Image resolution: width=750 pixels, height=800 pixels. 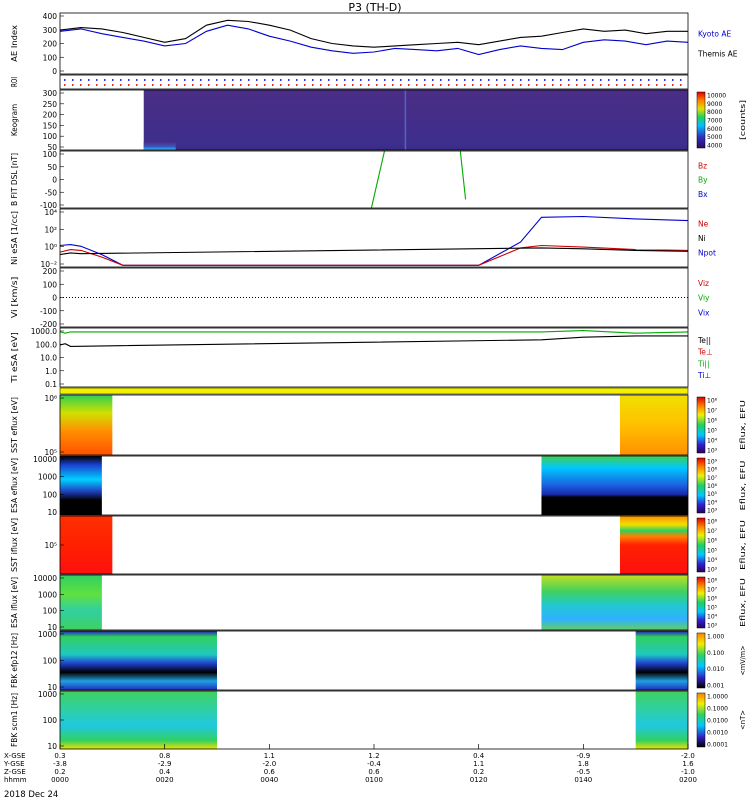 I want to click on colorbar-tick-label: 10⁸, so click(x=712, y=581).